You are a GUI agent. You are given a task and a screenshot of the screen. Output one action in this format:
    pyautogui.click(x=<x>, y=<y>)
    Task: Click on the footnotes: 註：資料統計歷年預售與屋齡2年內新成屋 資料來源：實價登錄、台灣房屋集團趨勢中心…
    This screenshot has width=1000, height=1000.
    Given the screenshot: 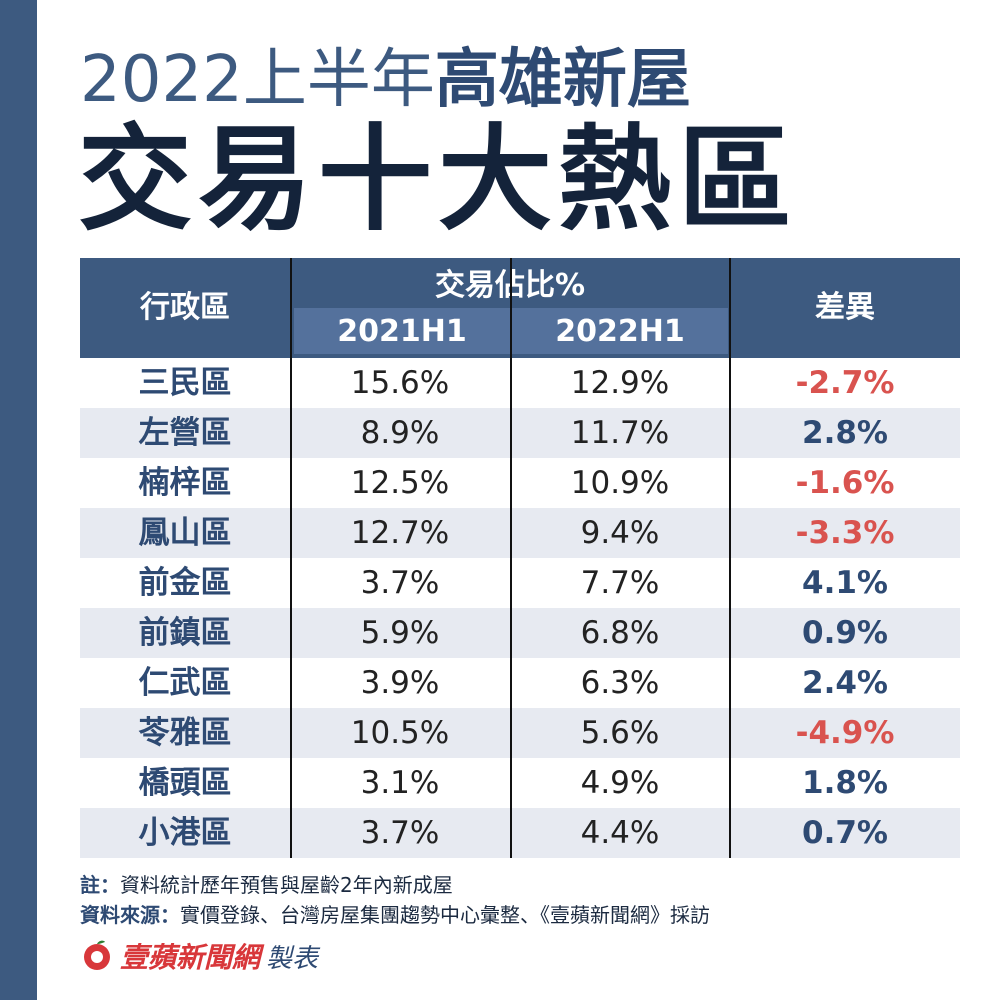 What is the action you would take?
    pyautogui.click(x=395, y=900)
    